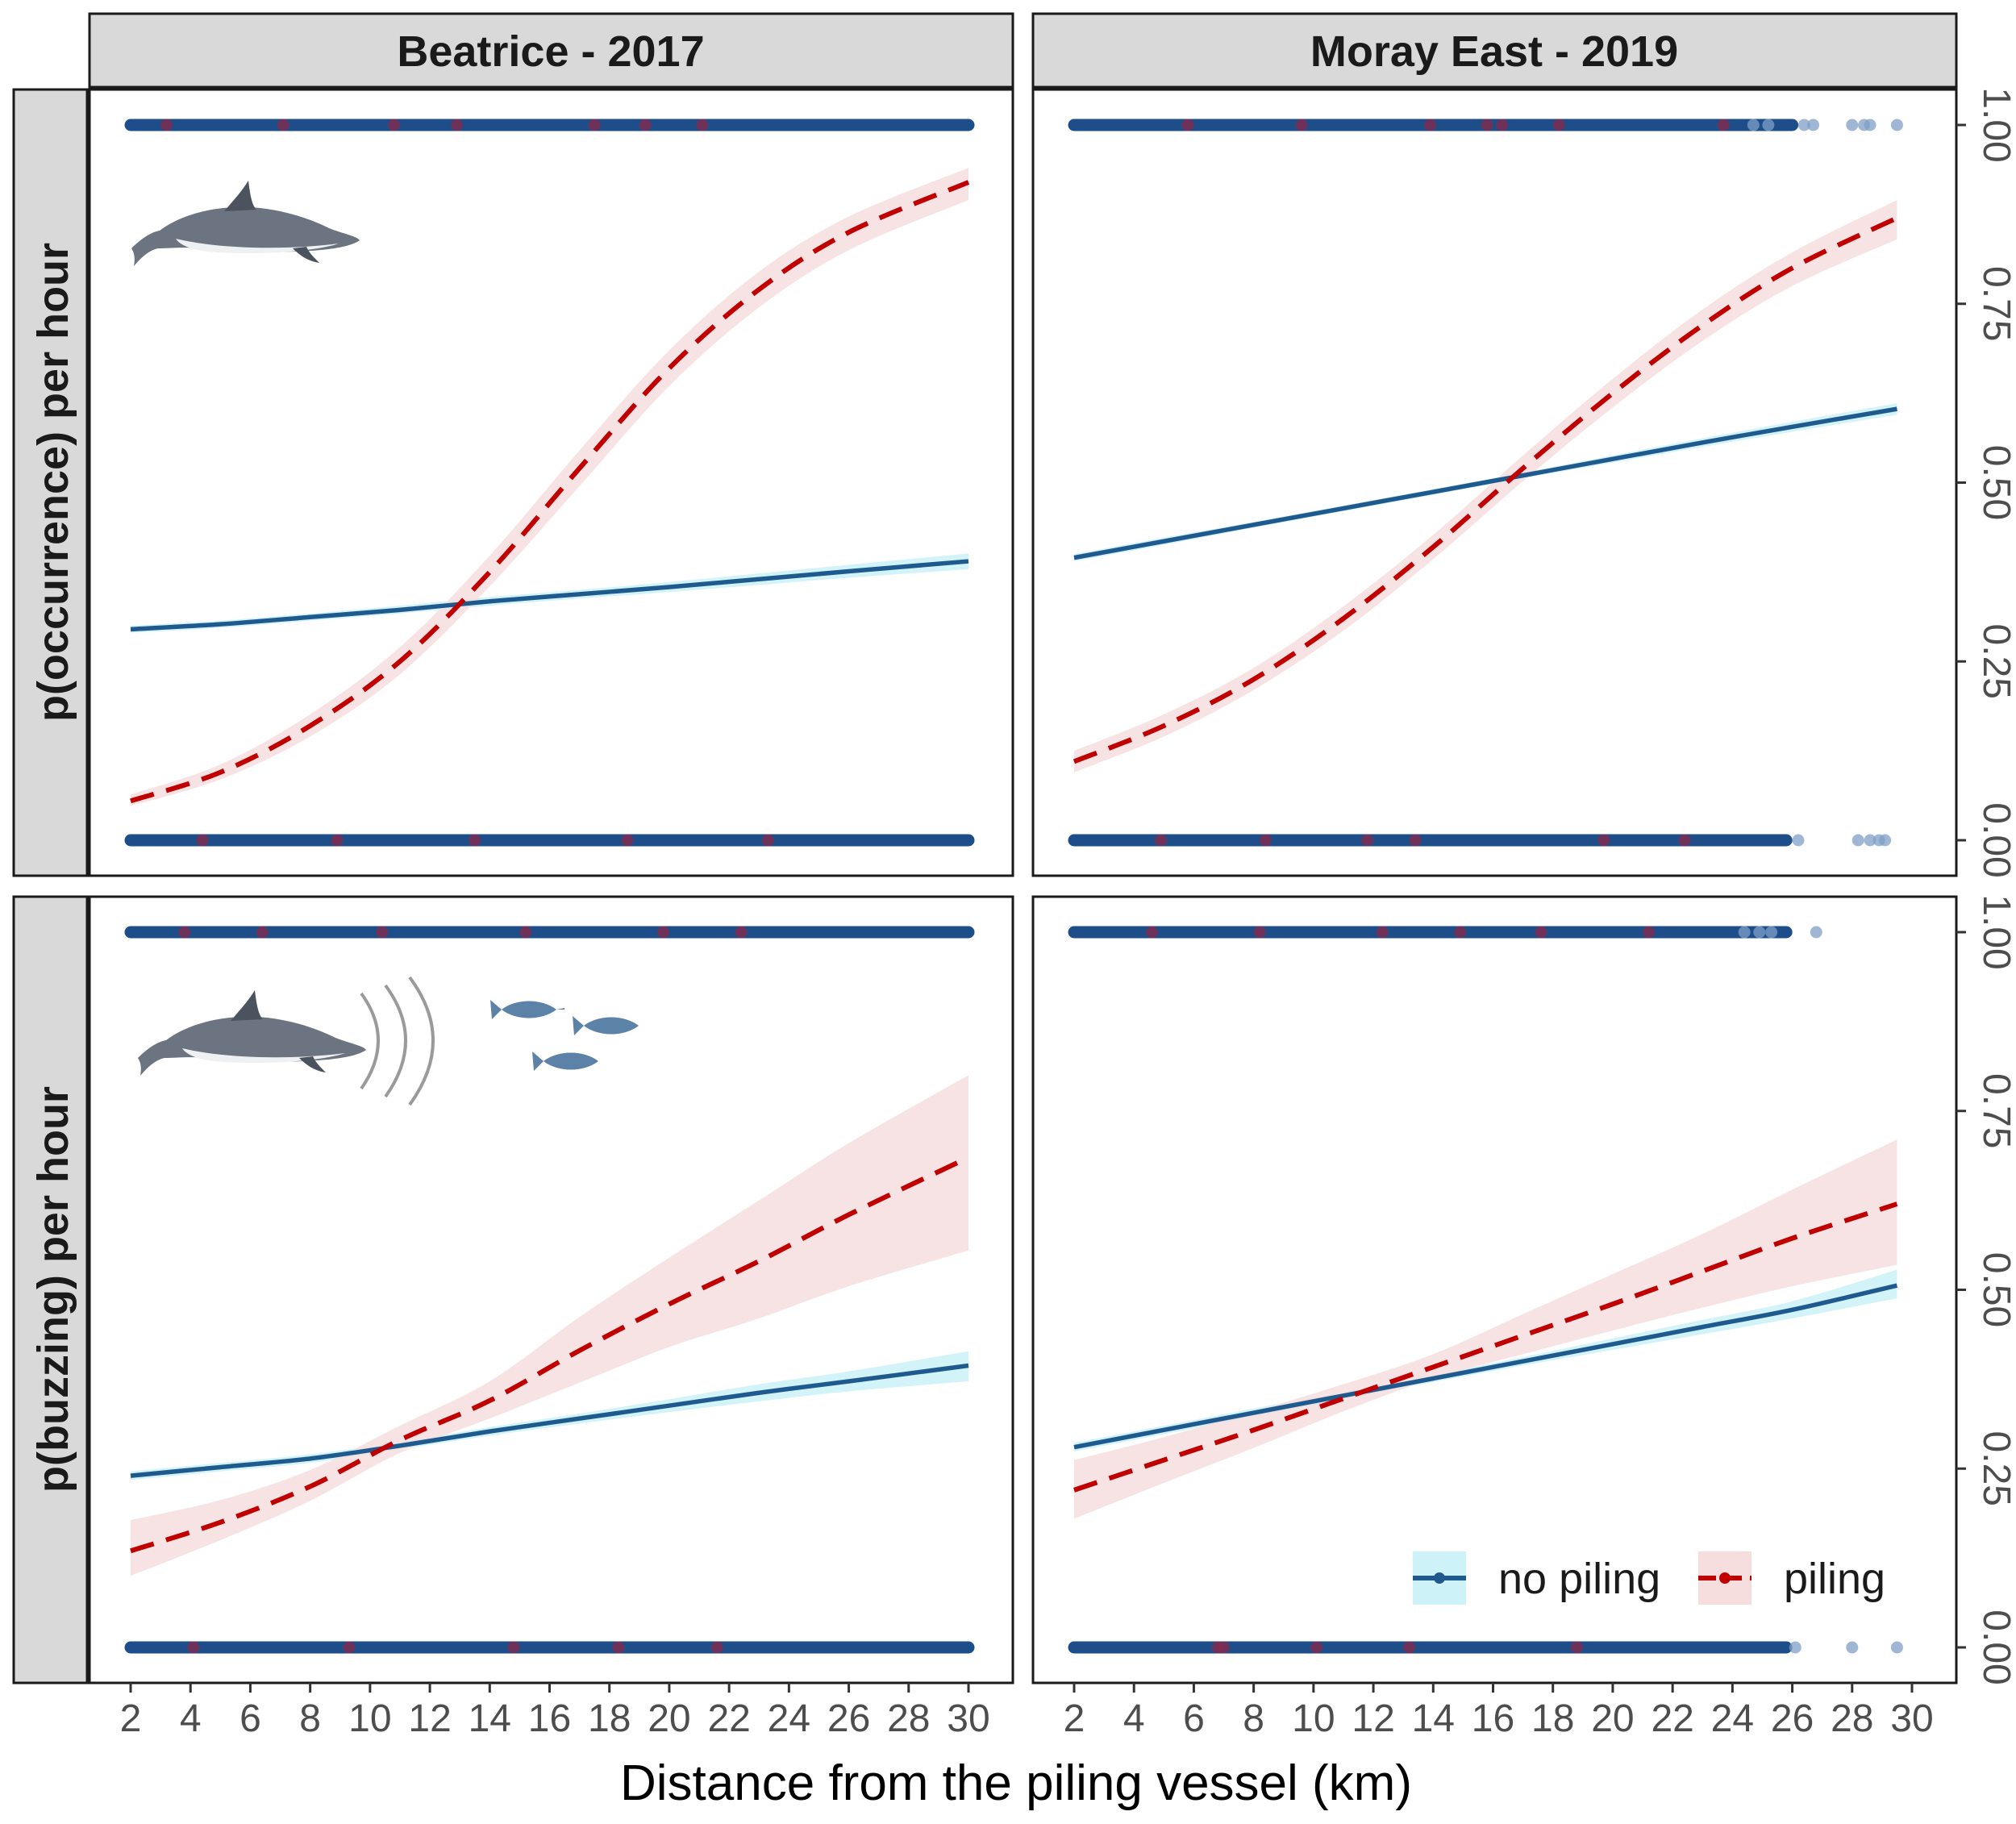 The image size is (2016, 1824). What do you see at coordinates (1835, 1579) in the screenshot?
I see `legend-label-piling: piling` at bounding box center [1835, 1579].